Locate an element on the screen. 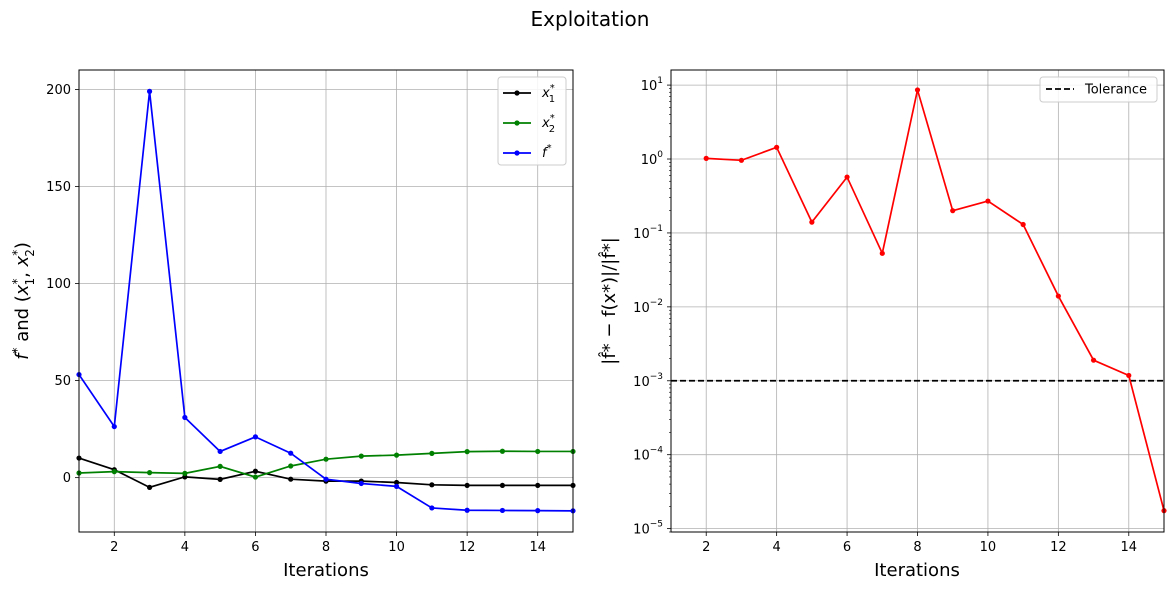 This screenshot has width=1174, height=590. y-tick-label: 100 is located at coordinates (58, 284).